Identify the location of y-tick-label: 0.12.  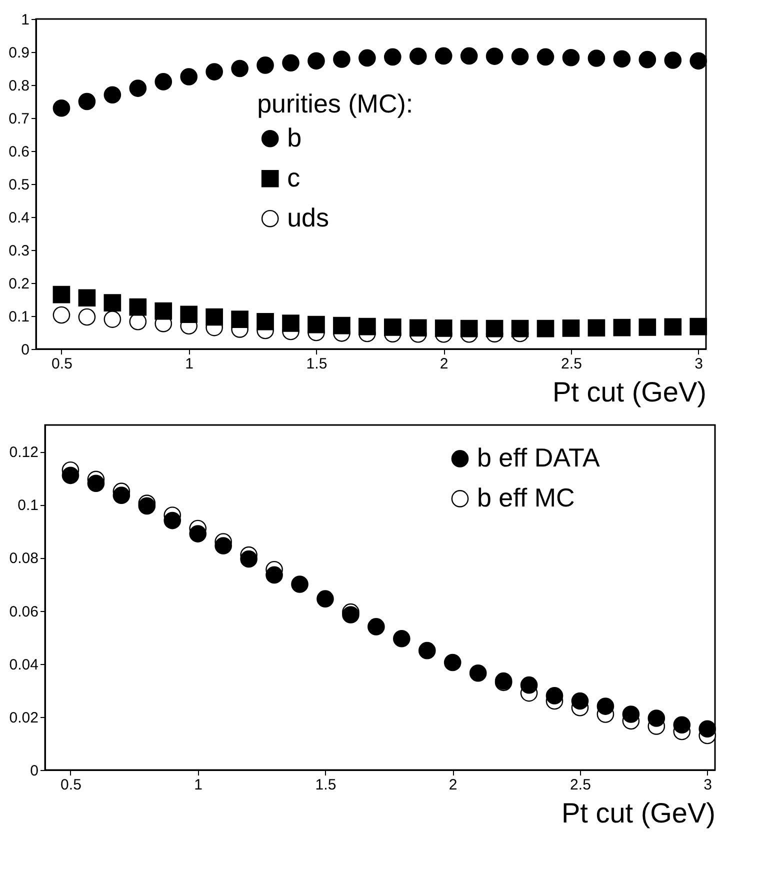
(23, 453).